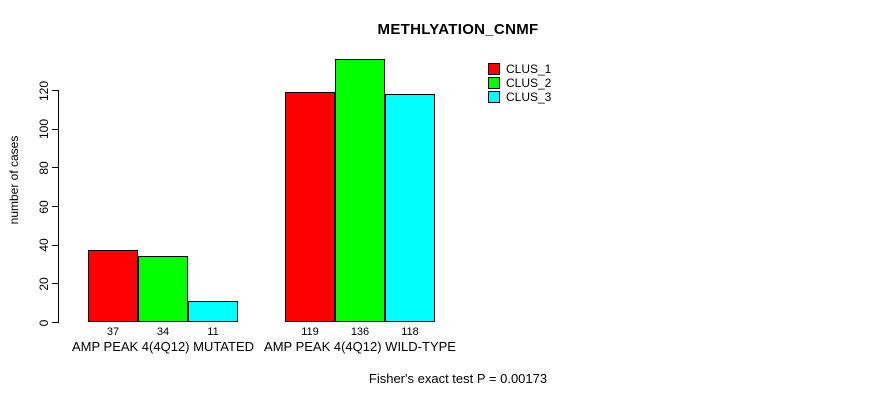 This screenshot has width=890, height=400. I want to click on bar-value-label: 118, so click(410, 332).